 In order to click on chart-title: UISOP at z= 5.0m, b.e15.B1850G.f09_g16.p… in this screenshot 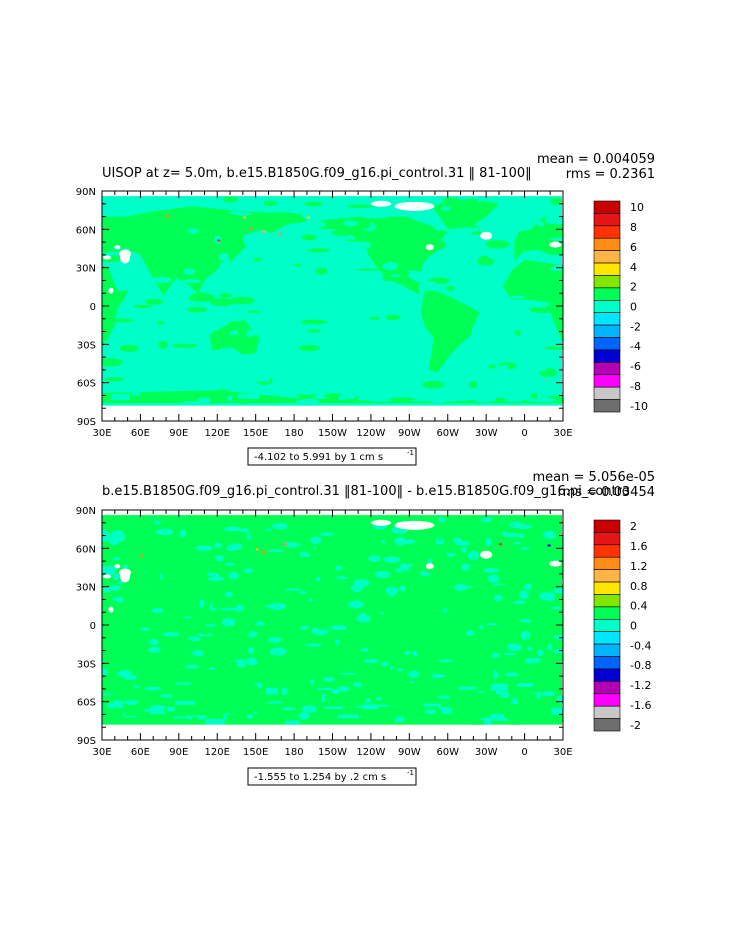, I will do `click(317, 173)`.